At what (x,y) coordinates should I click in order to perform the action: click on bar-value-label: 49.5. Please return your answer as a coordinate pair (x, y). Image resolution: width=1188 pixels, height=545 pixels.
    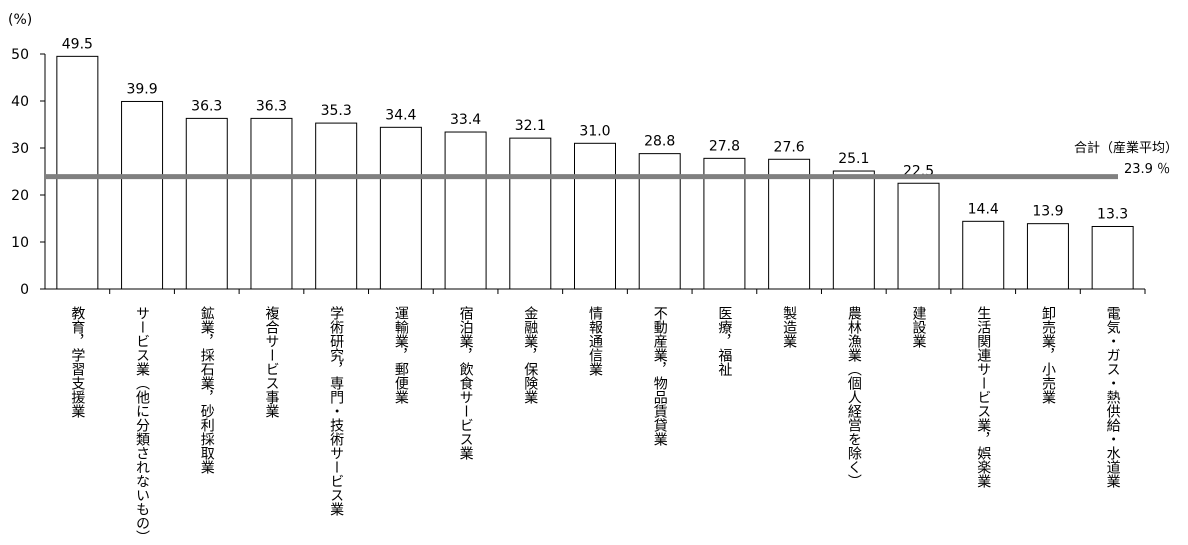
    Looking at the image, I should click on (77, 44).